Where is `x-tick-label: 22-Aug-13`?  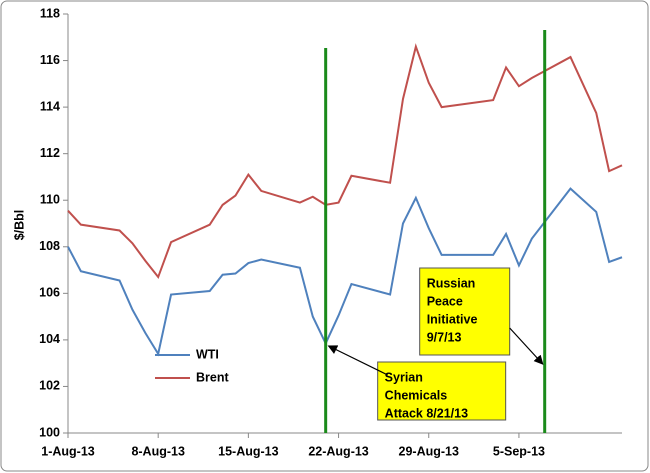
x-tick-label: 22-Aug-13 is located at coordinates (338, 451).